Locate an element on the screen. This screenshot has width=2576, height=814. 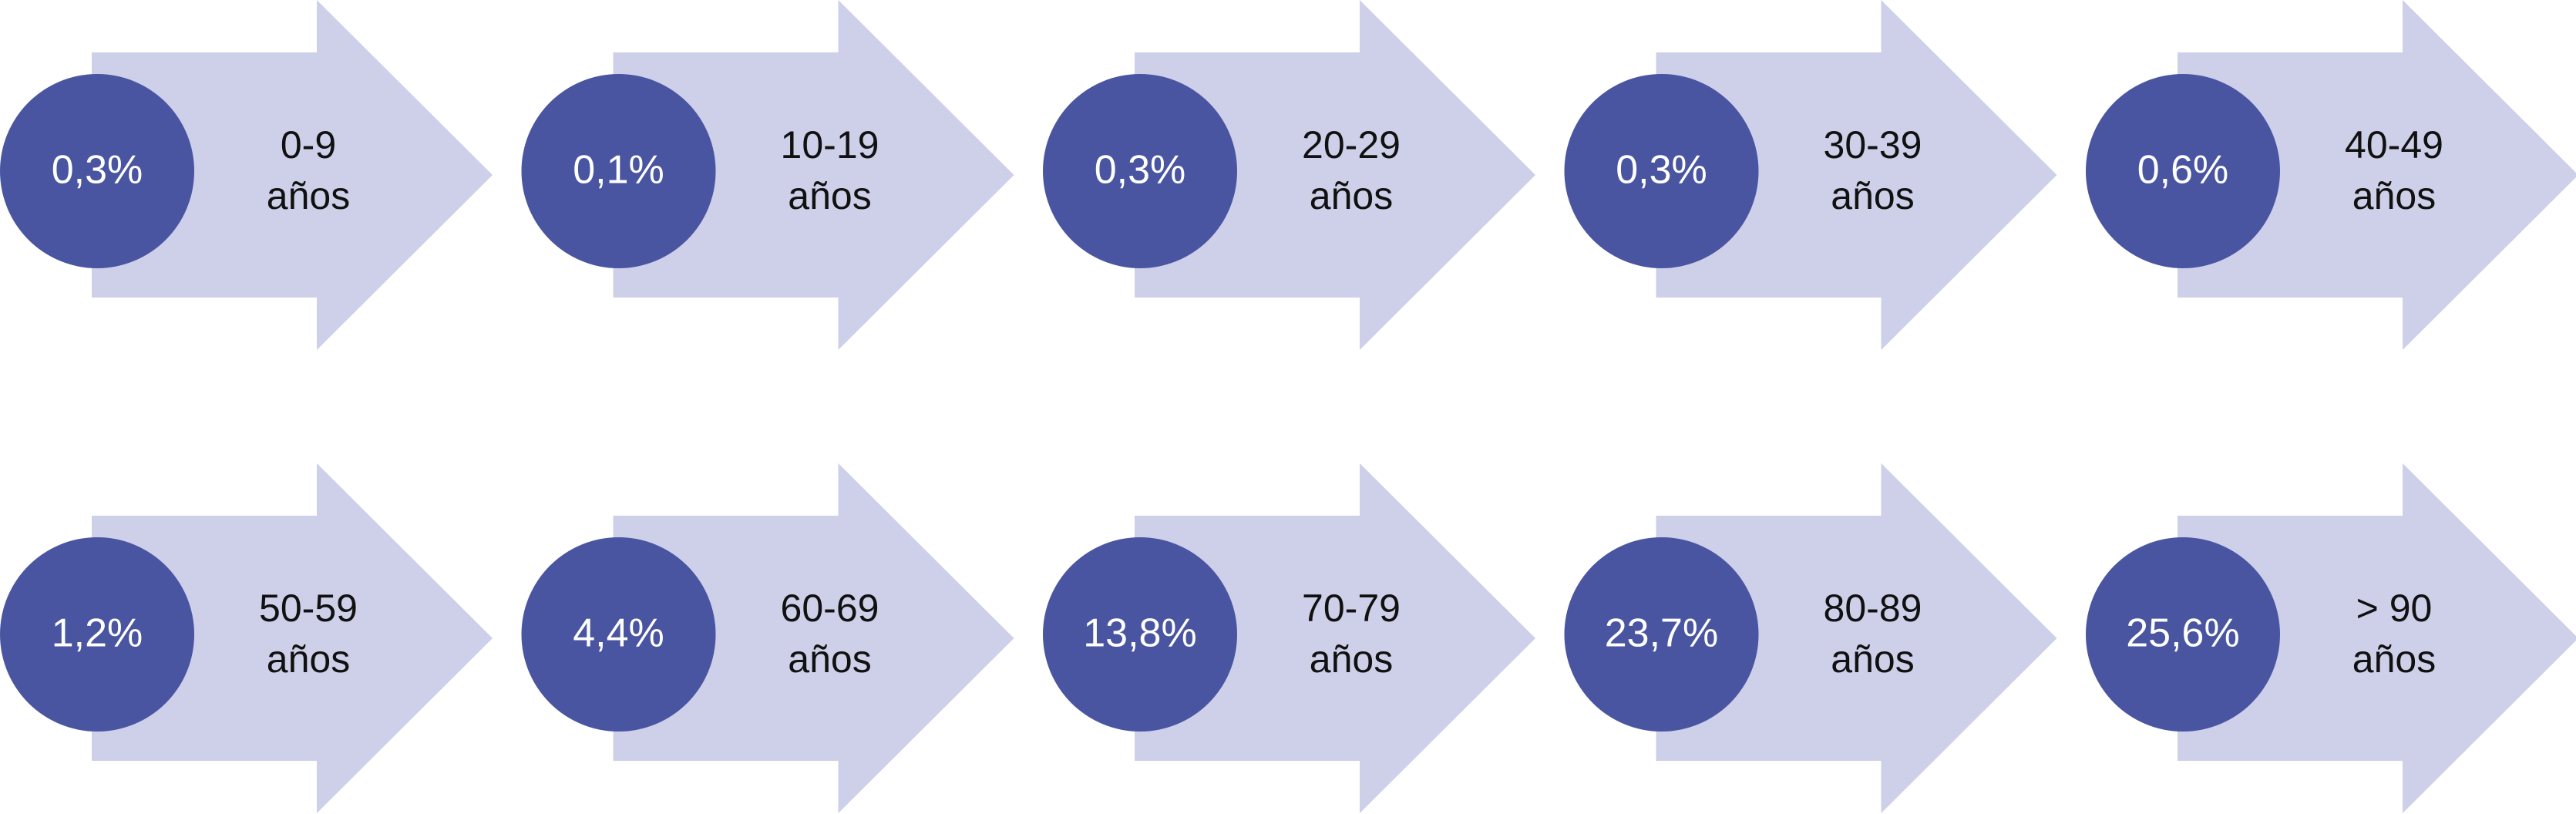
percent-label: 0,6% is located at coordinates (2183, 170).